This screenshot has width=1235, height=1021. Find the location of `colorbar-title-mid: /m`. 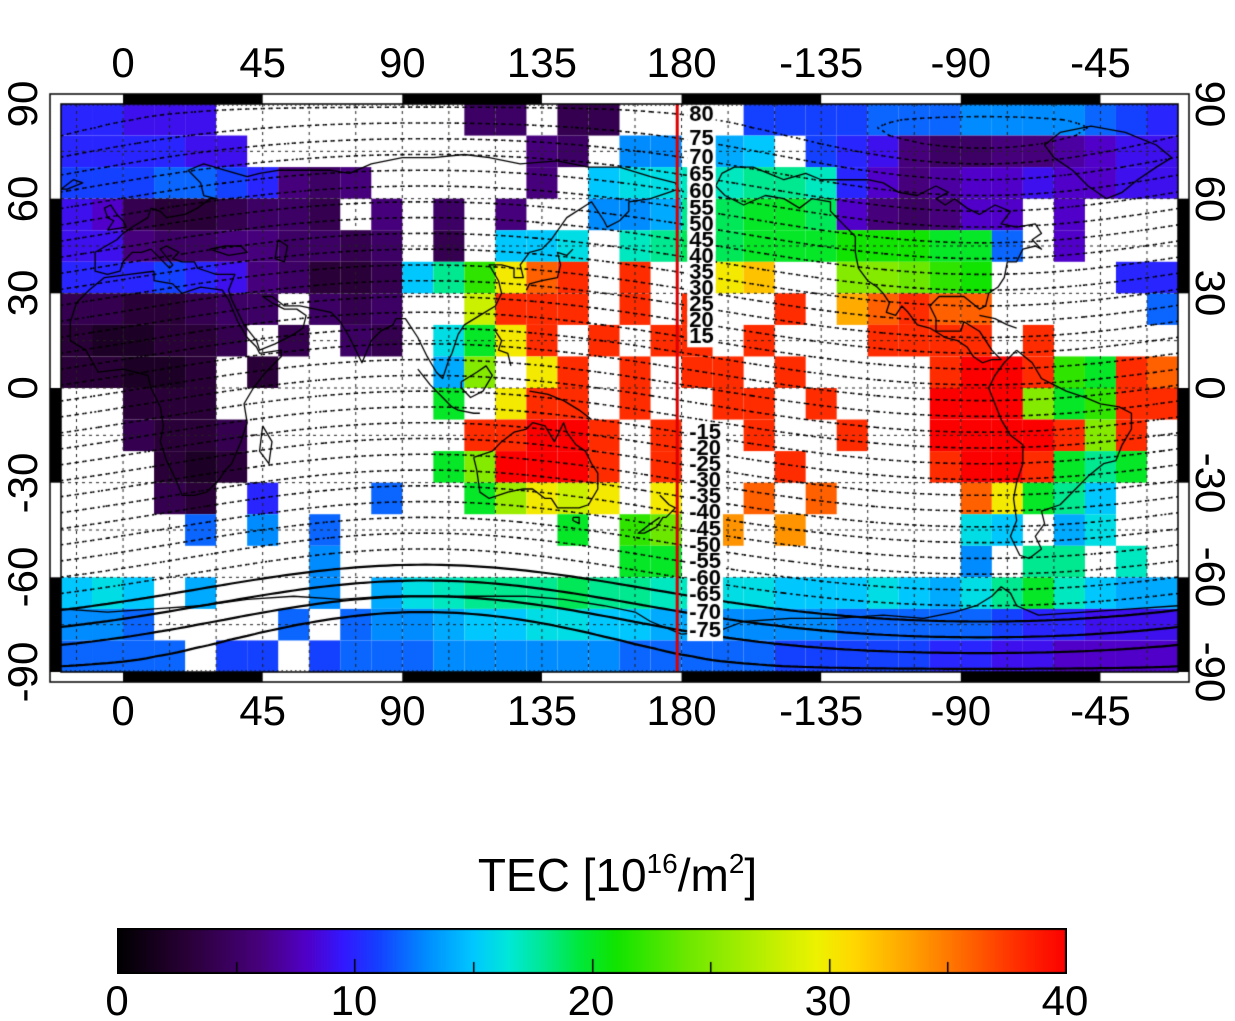

colorbar-title-mid: /m is located at coordinates (703, 875).